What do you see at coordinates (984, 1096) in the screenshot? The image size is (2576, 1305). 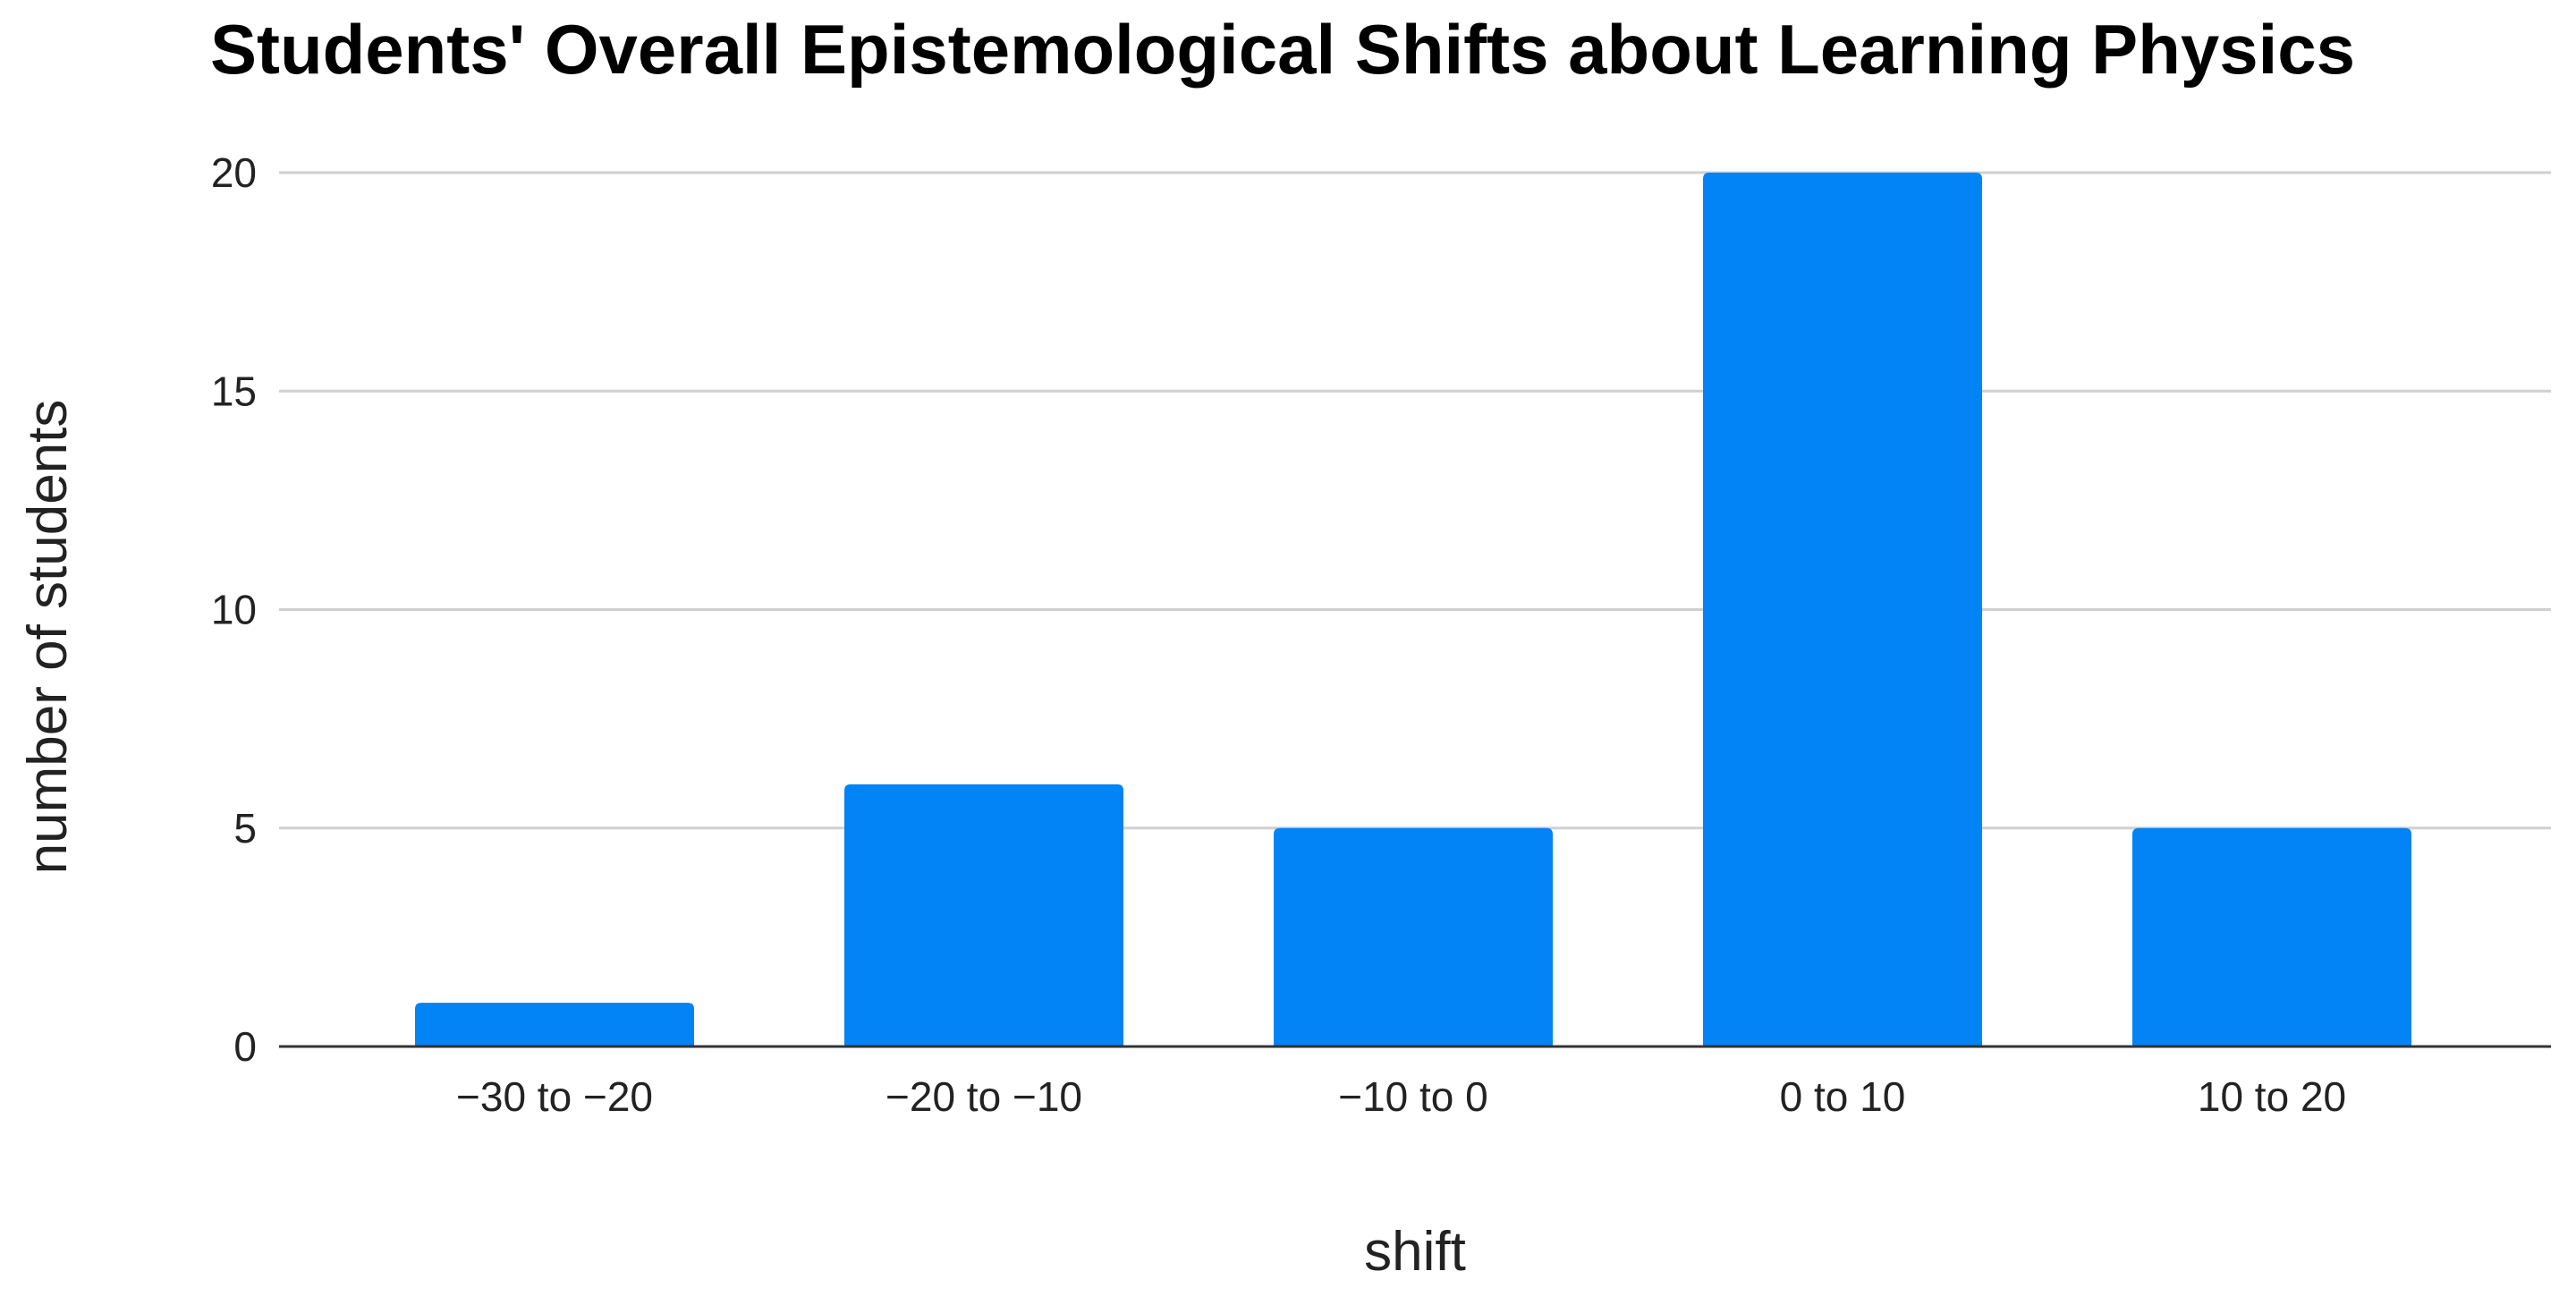 I see `x-tick-label: −20 to −10` at bounding box center [984, 1096].